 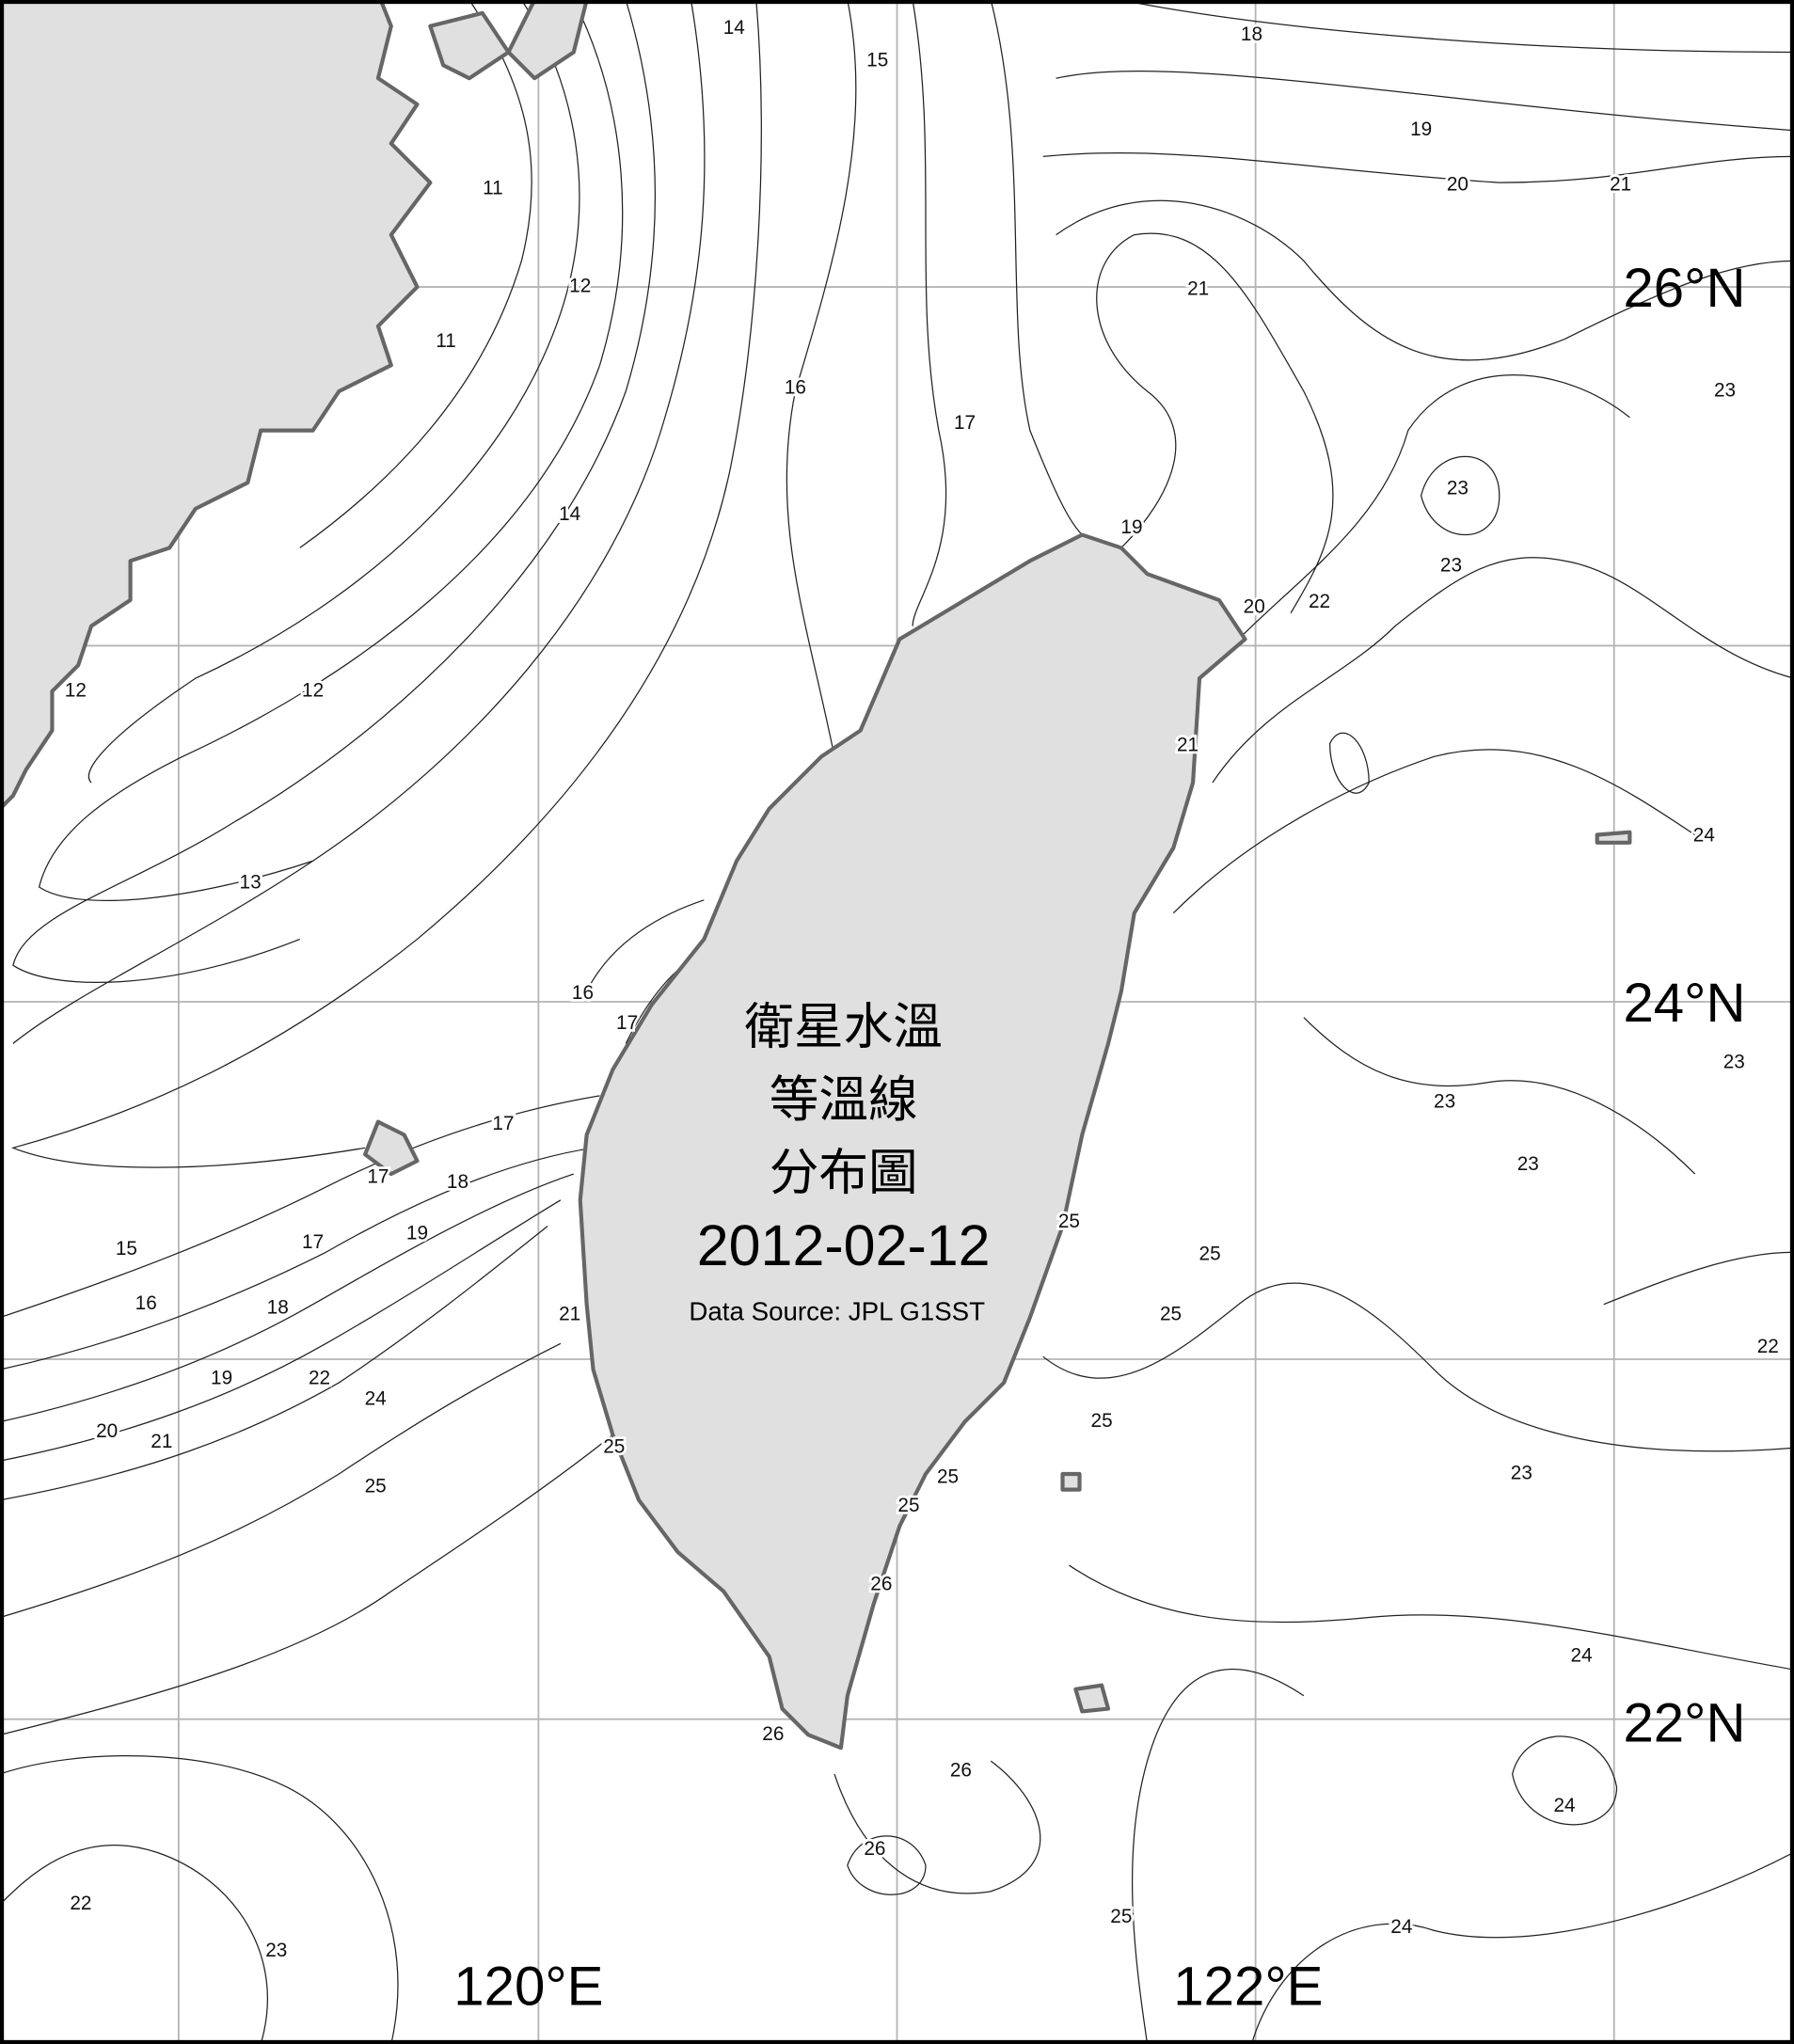 I want to click on lon-label-120e: 120°E, so click(x=528, y=1986).